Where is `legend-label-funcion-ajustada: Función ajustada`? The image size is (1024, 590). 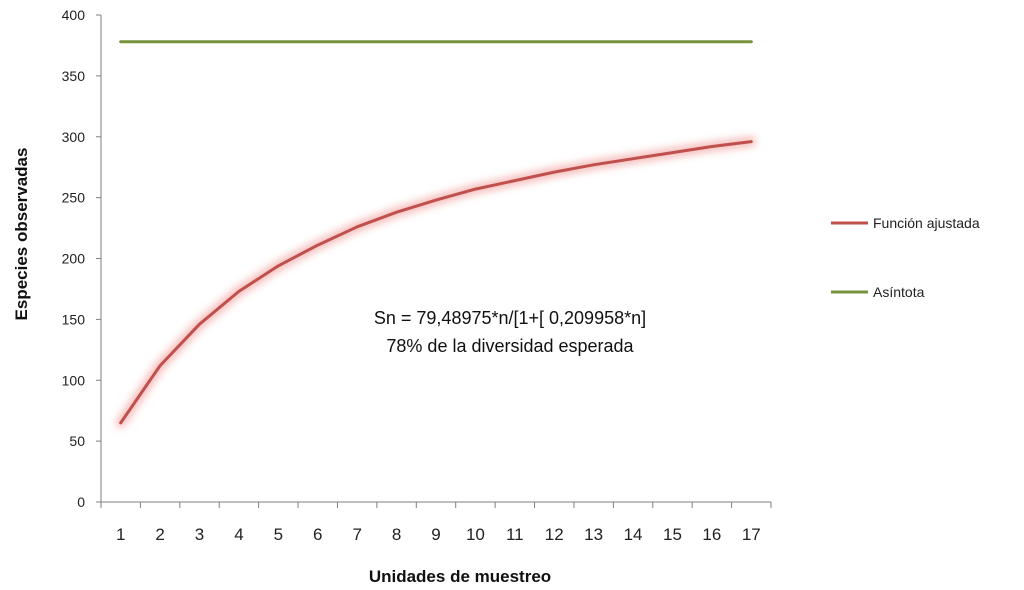 legend-label-funcion-ajustada: Función ajustada is located at coordinates (926, 223).